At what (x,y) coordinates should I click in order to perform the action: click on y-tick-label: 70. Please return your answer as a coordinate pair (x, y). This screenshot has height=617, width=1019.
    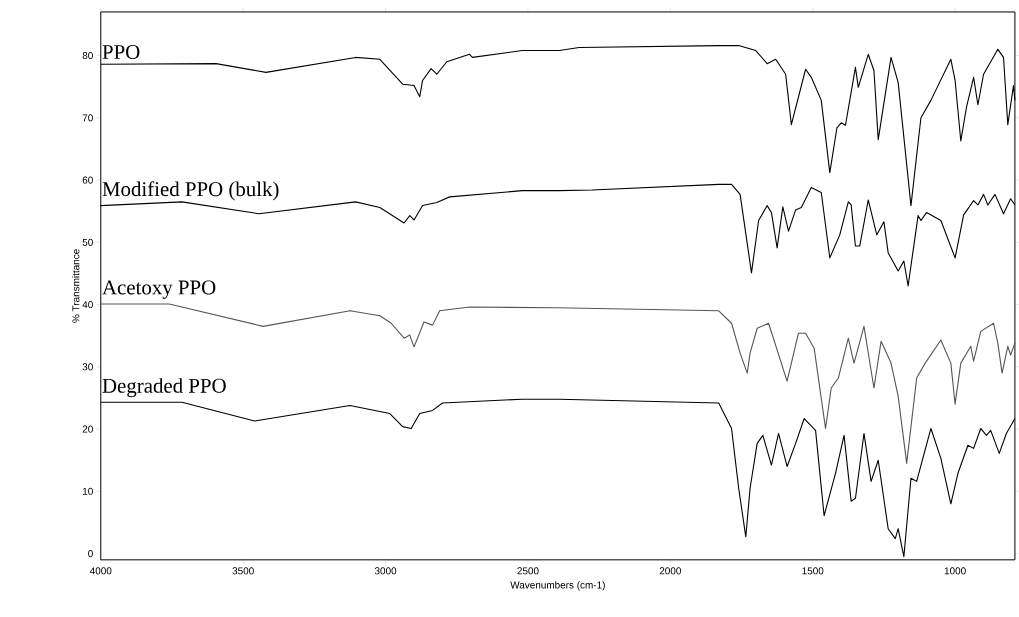
    Looking at the image, I should click on (87, 118).